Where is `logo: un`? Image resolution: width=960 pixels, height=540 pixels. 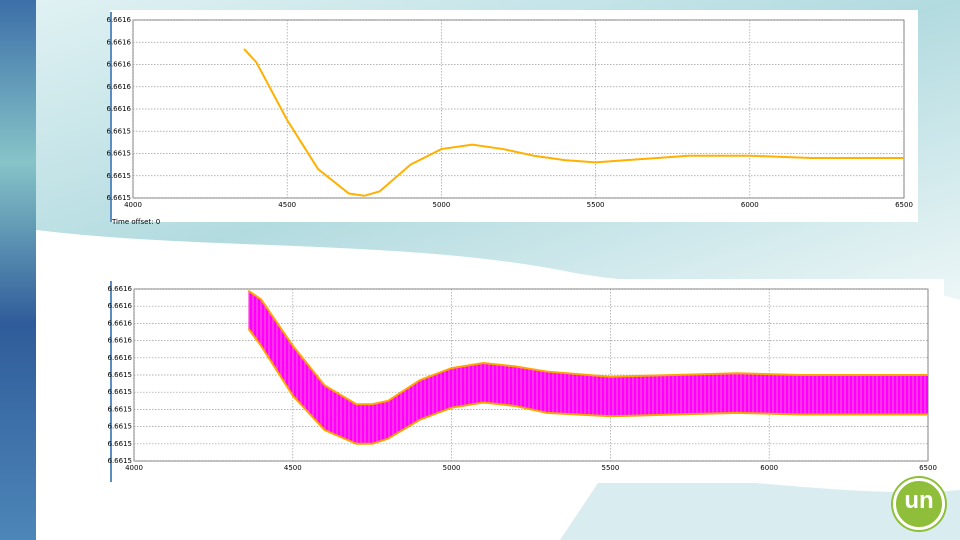 logo: un is located at coordinates (919, 504).